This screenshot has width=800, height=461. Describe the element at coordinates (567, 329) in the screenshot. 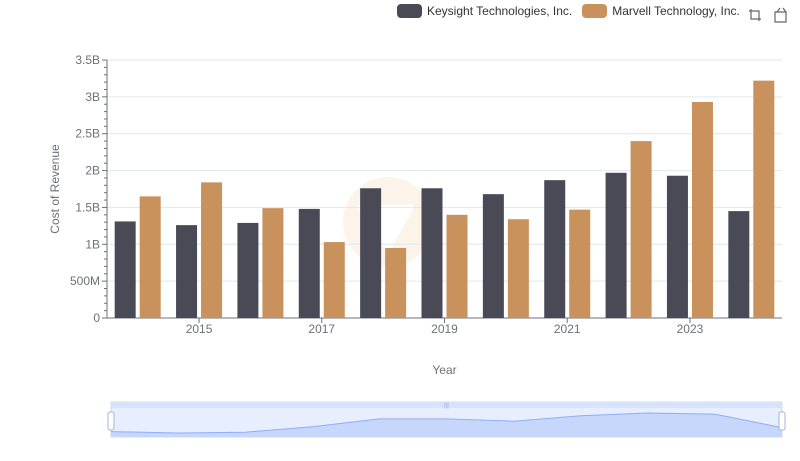

I see `x-tick-label: 2021` at that location.